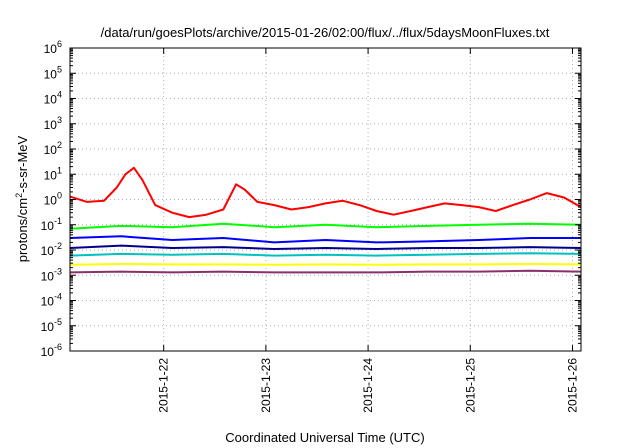 The width and height of the screenshot is (640, 448). Describe the element at coordinates (51, 350) in the screenshot. I see `y-tick-label: 10⁻⁶` at that location.